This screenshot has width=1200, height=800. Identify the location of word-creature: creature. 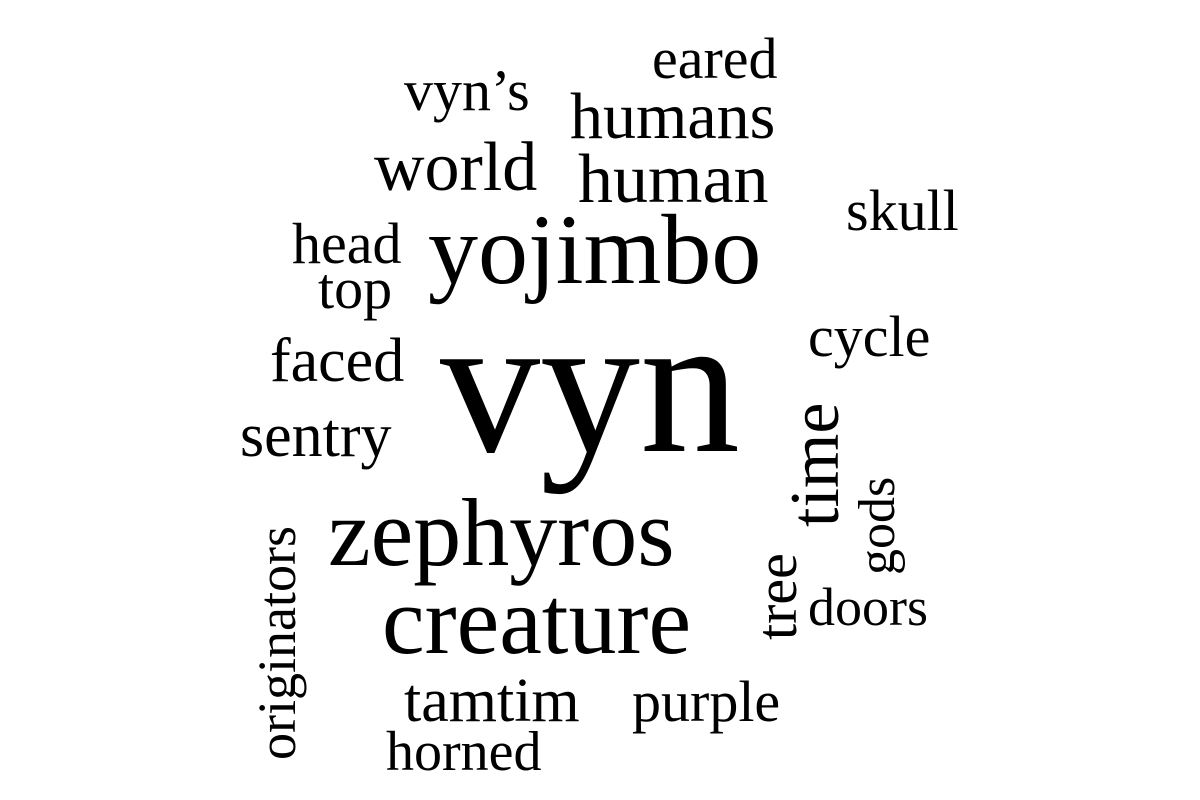
(537, 620).